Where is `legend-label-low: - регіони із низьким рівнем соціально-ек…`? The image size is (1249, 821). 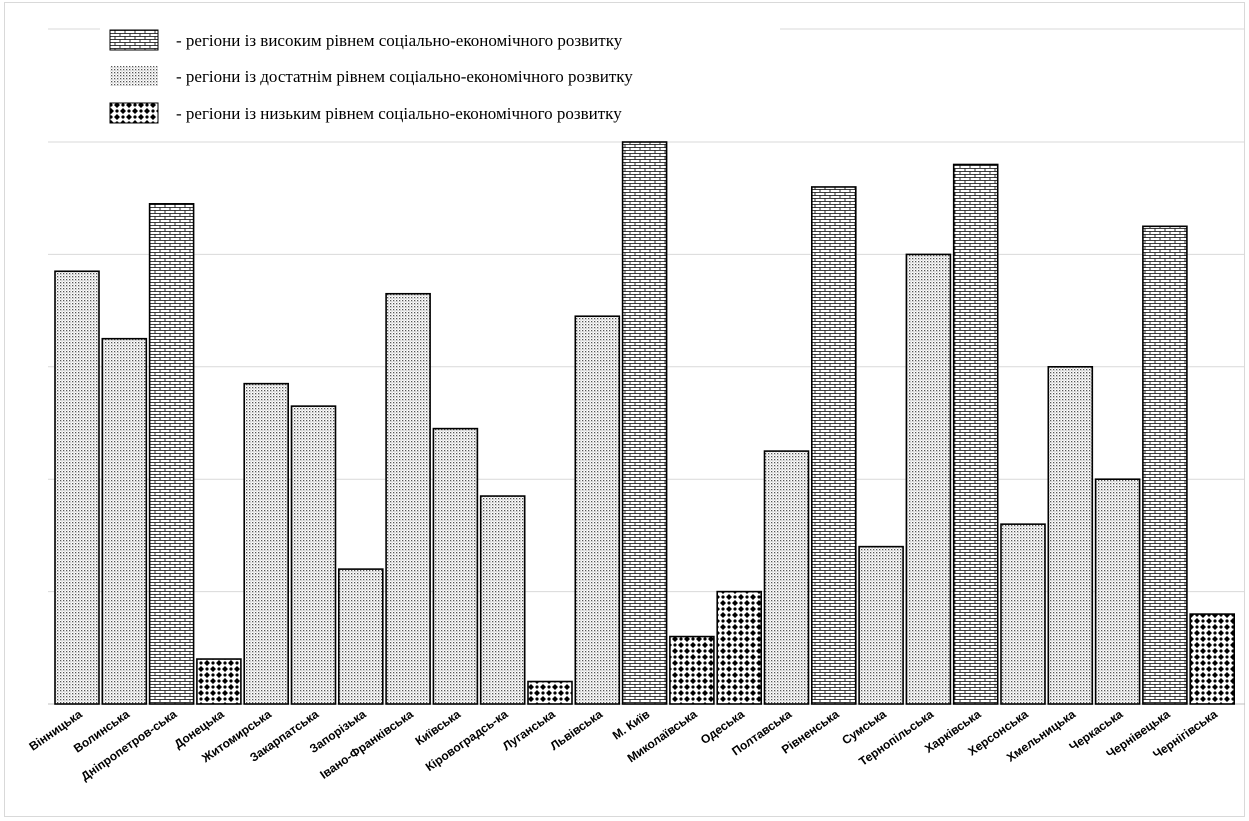 legend-label-low: - регіони із низьким рівнем соціально-ек… is located at coordinates (399, 113).